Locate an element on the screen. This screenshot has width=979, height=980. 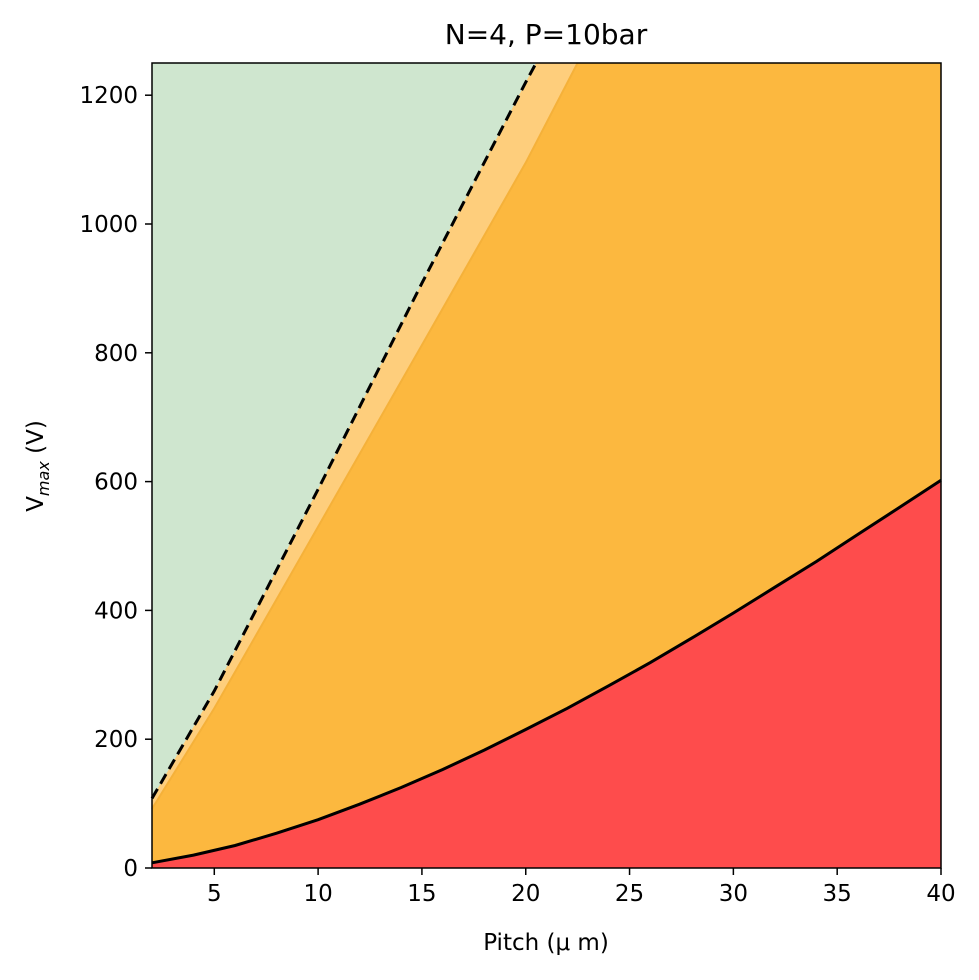
x-tick-label-10: 10 is located at coordinates (317, 894).